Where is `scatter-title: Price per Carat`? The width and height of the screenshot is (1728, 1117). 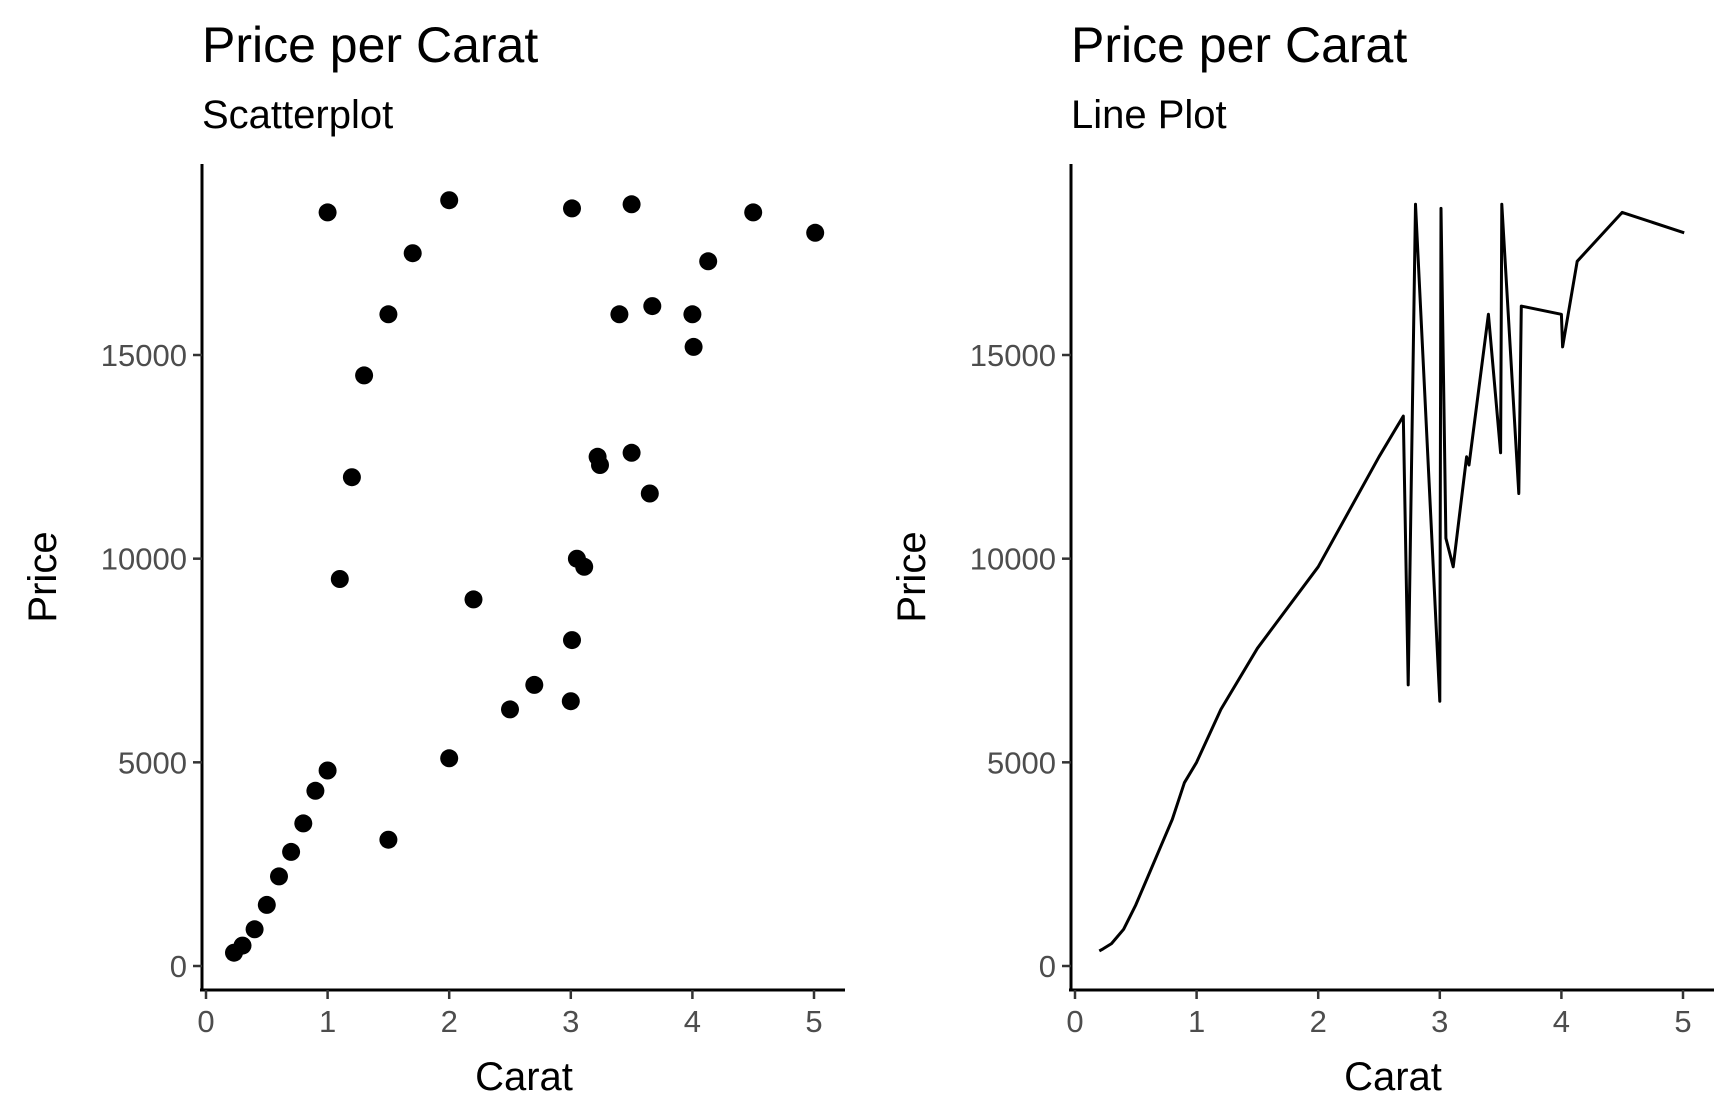
scatter-title: Price per Carat is located at coordinates (370, 45).